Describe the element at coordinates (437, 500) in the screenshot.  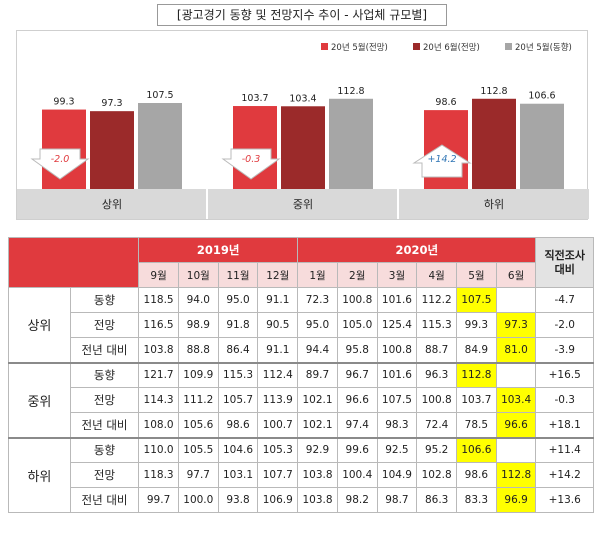
I see `table-cell: 86.3` at that location.